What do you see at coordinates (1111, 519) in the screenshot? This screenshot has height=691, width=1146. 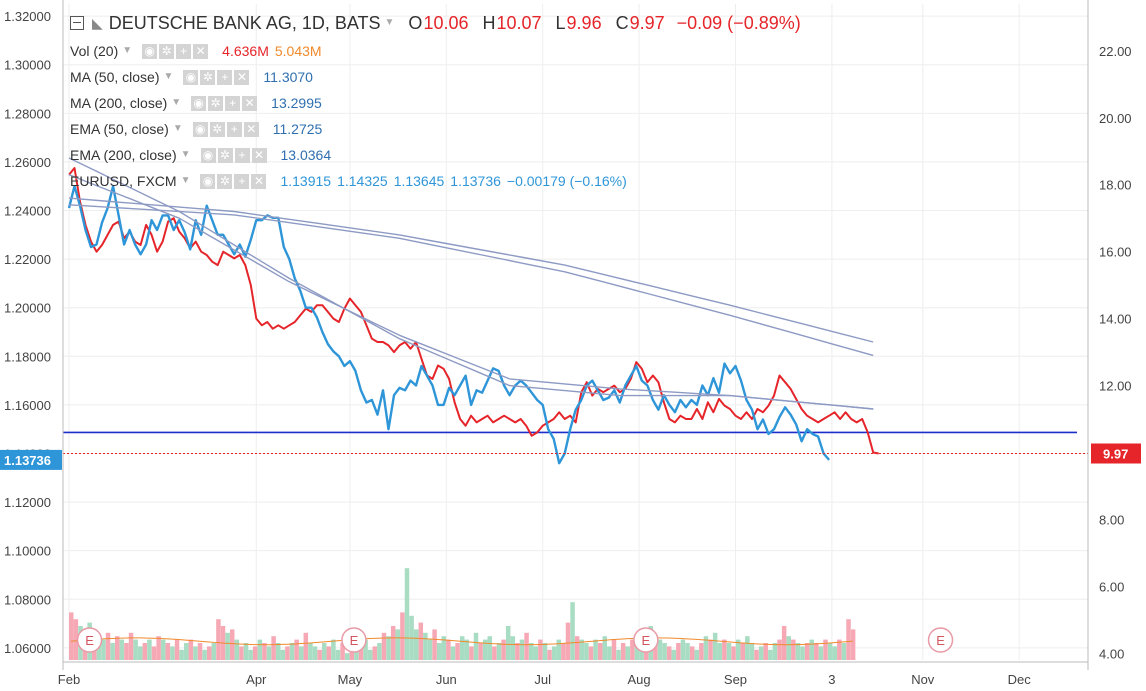 I see `right-axis-tick: 8.00` at bounding box center [1111, 519].